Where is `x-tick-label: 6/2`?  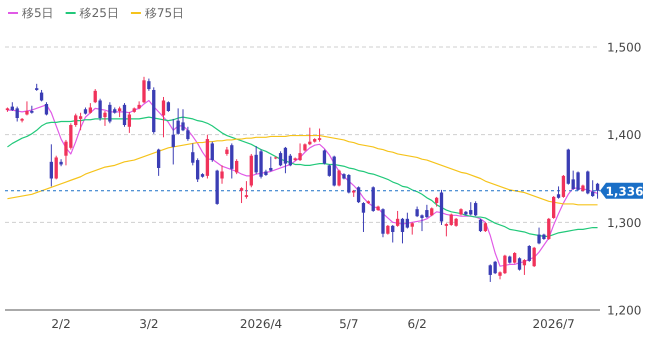
x-tick-label: 6/2 is located at coordinates (417, 324).